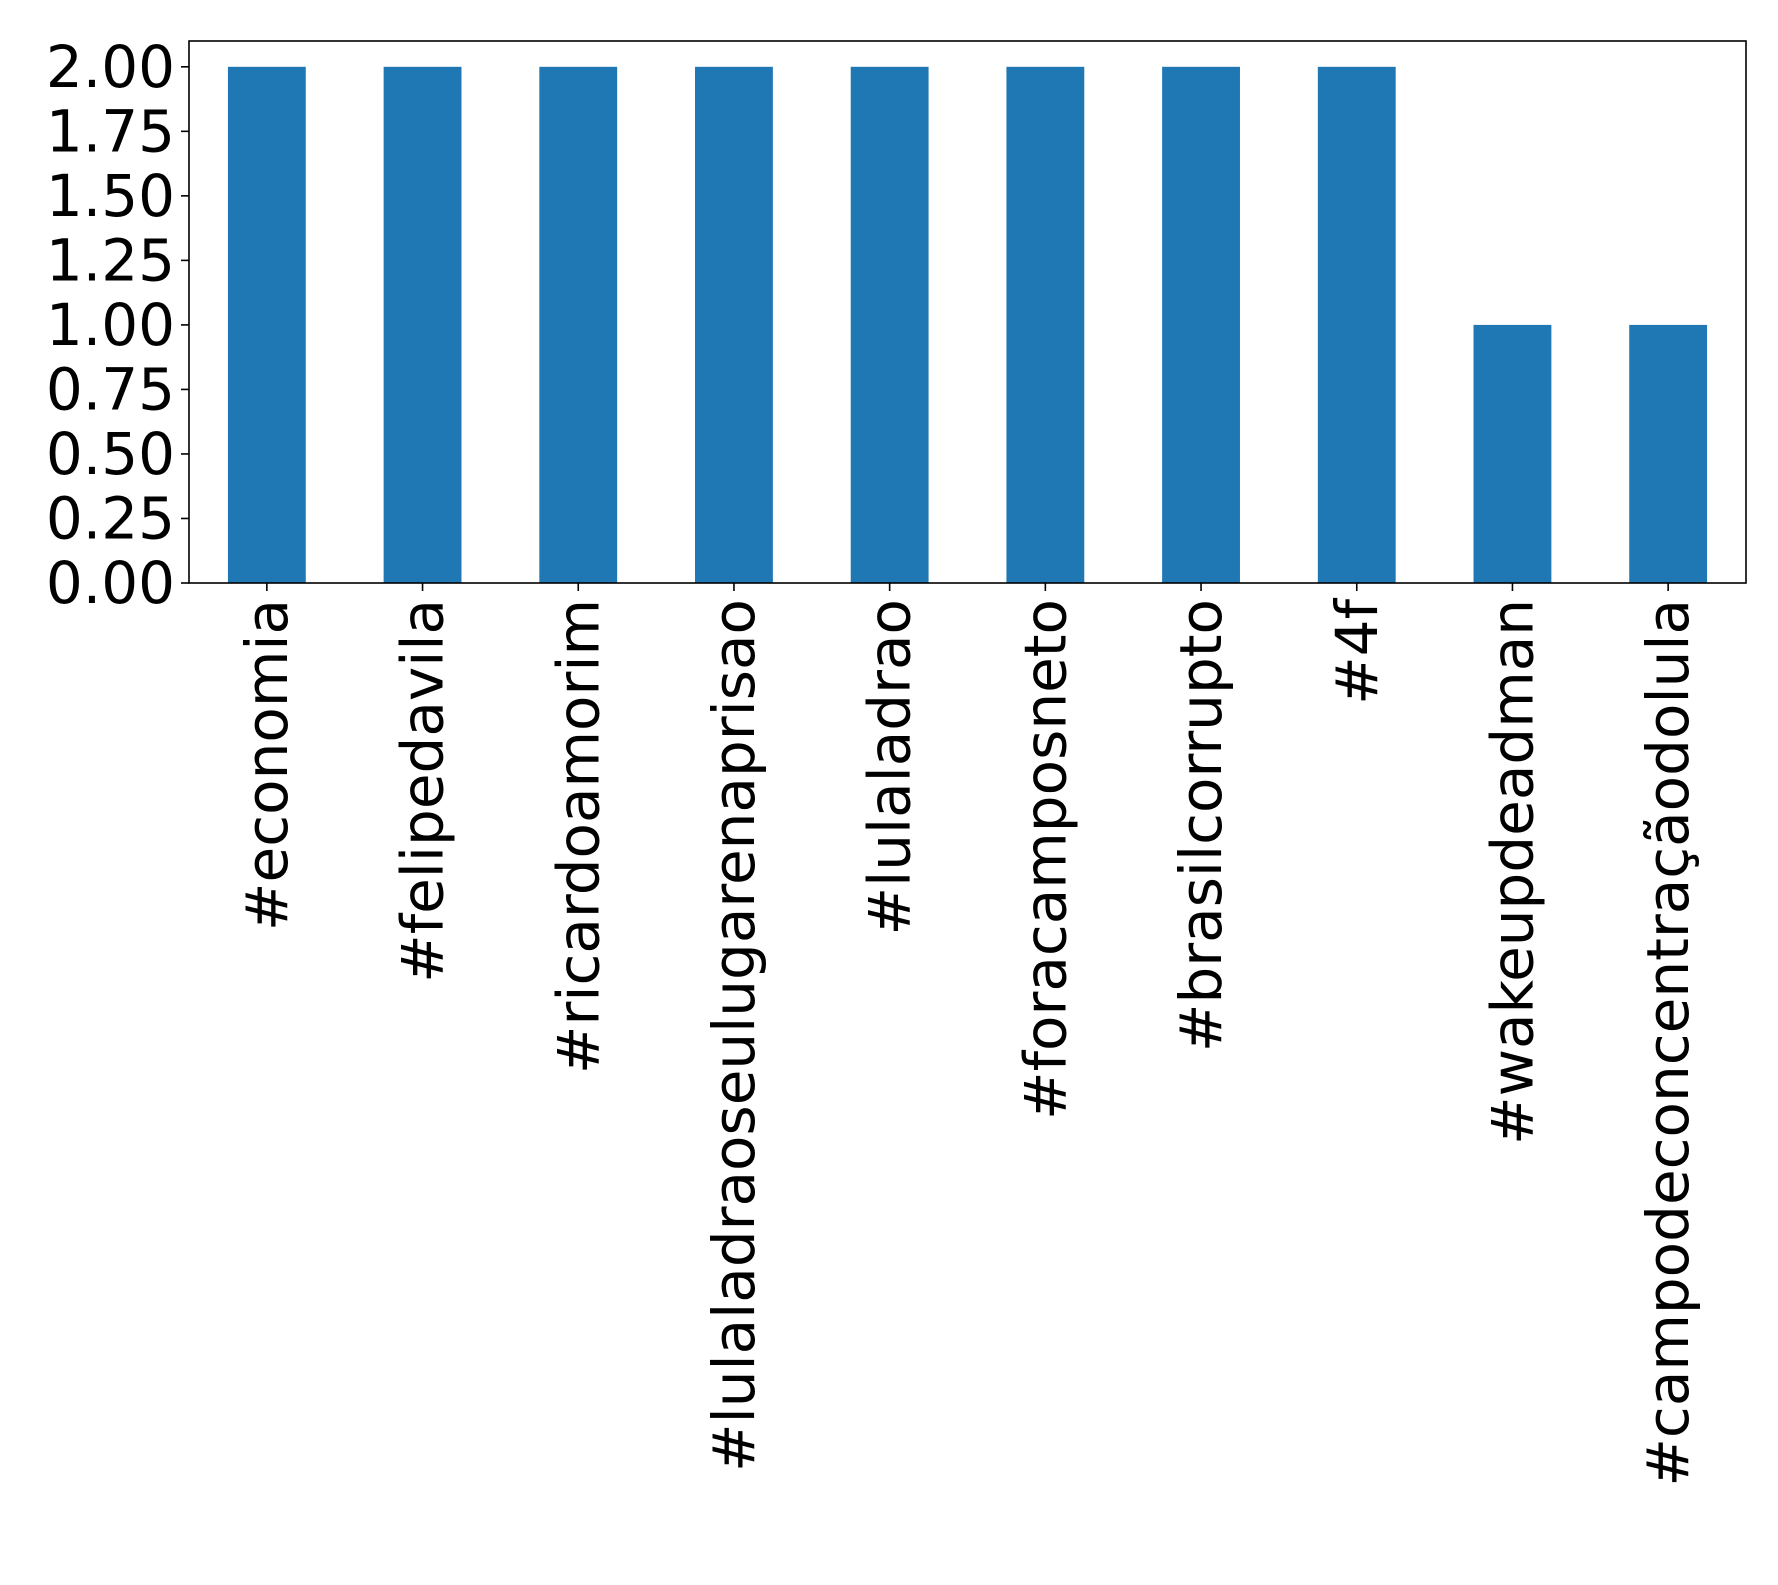  What do you see at coordinates (1512, 872) in the screenshot?
I see `x-tick-label: #wakeupdeadman` at bounding box center [1512, 872].